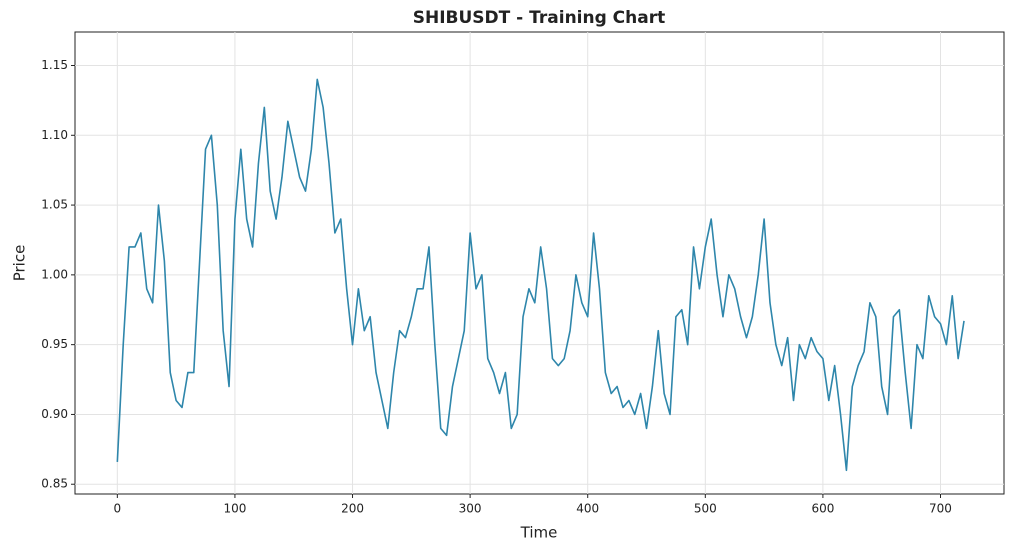 The height and width of the screenshot is (556, 1014). I want to click on y-tick-label: 1.05, so click(54, 205).